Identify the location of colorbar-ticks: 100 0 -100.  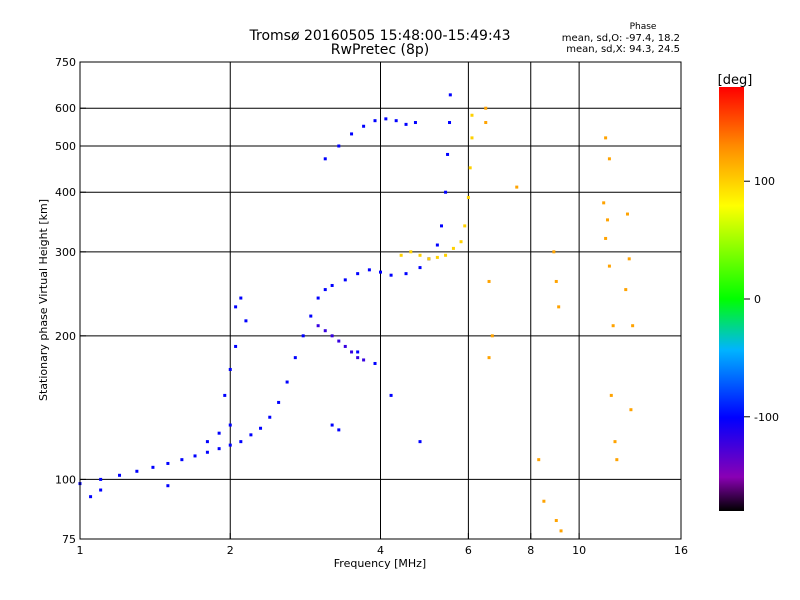
(761, 299).